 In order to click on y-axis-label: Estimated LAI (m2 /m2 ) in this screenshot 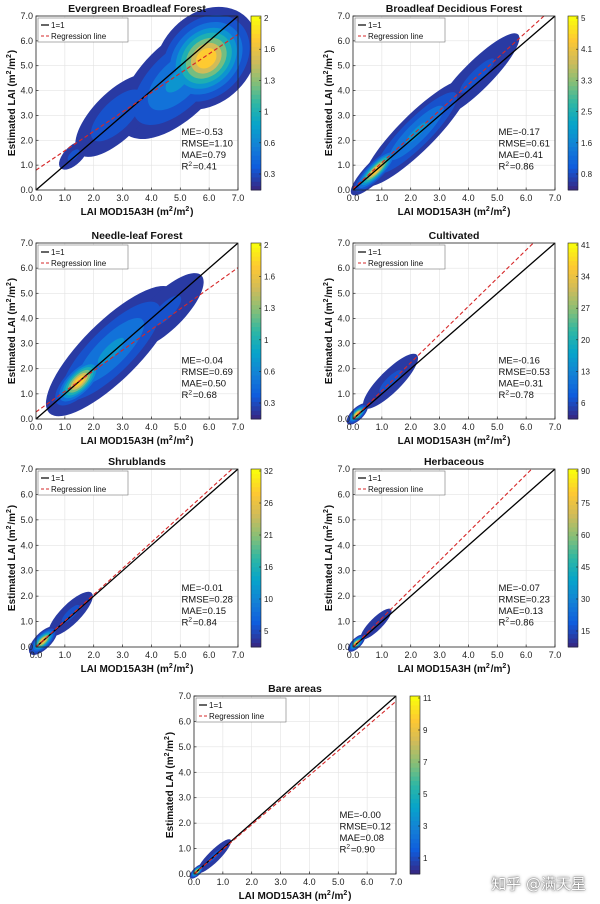, I will do `click(329, 103)`.